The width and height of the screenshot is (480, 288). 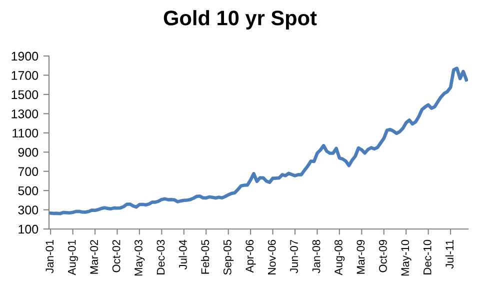 What do you see at coordinates (116, 256) in the screenshot?
I see `x-tick-label: Oct-02` at bounding box center [116, 256].